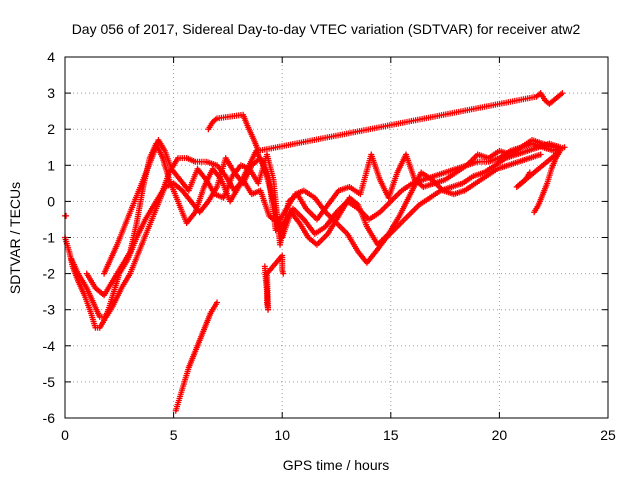 The image size is (640, 480). What do you see at coordinates (49, 382) in the screenshot?
I see `y-tick-label: -5` at bounding box center [49, 382].